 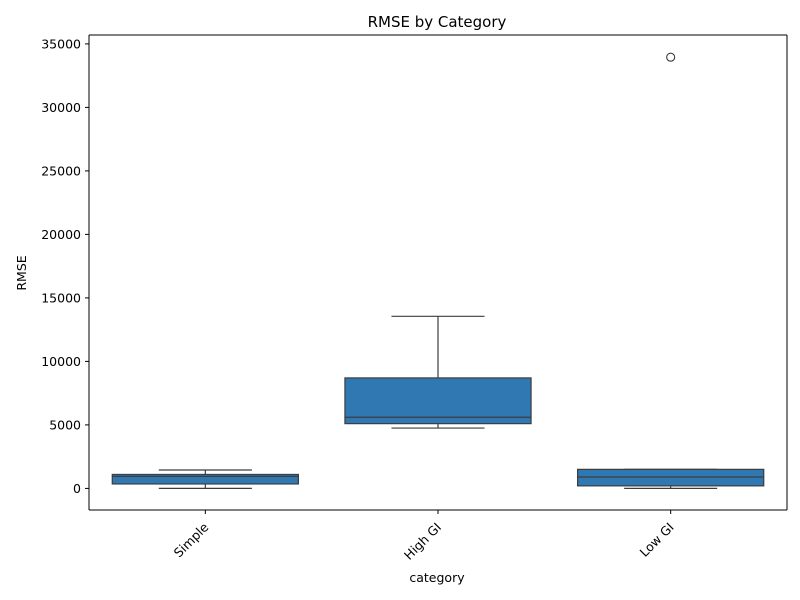 I want to click on chart-title: RMSE by Category, so click(x=437, y=22).